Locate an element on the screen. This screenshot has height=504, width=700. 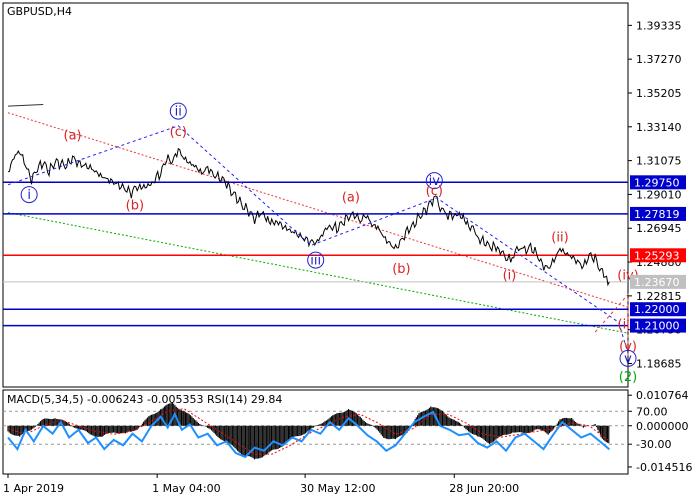
time-tick-label-2: 30 May 12:00 is located at coordinates (337, 488).